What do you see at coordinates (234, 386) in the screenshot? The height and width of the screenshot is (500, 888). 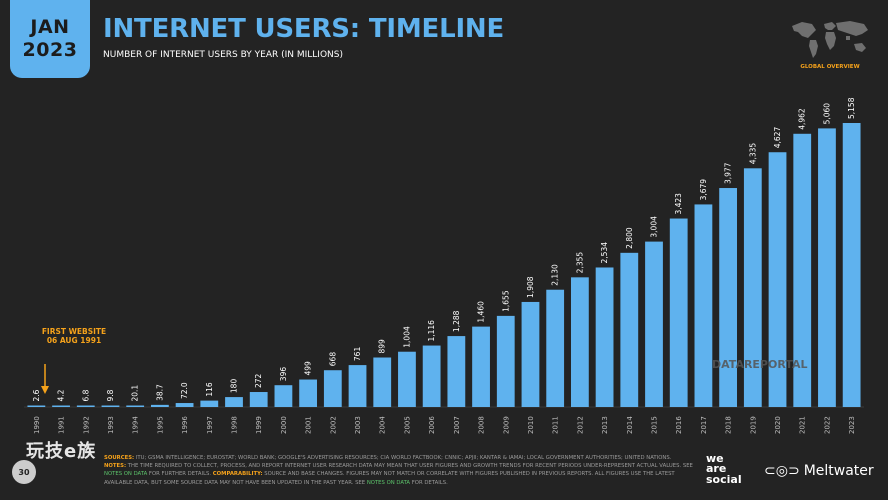 I see `value-label-1998: 180` at bounding box center [234, 386].